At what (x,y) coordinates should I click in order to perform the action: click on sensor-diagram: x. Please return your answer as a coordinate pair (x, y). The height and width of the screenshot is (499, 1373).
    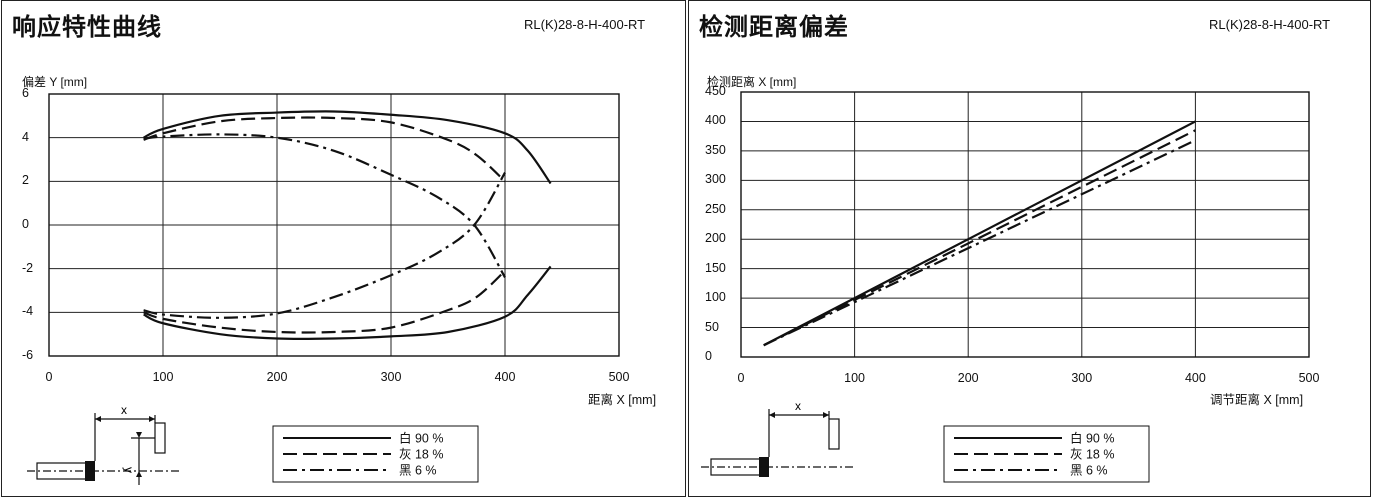
    Looking at the image, I should click on (778, 438).